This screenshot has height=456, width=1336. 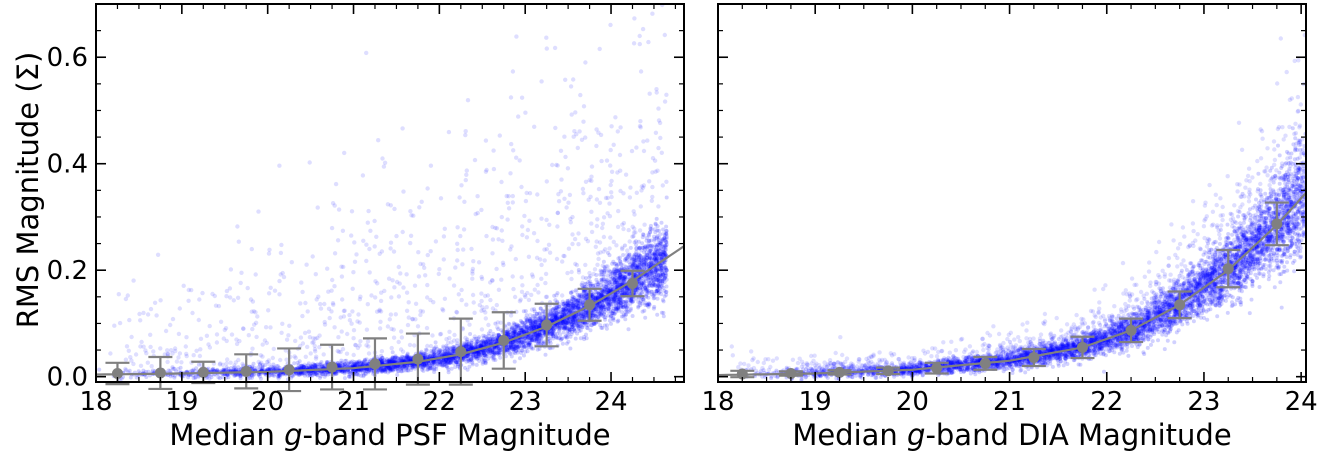 What do you see at coordinates (389, 435) in the screenshot?
I see `x-axis-title-psf: Median g-band PSF Magnitude` at bounding box center [389, 435].